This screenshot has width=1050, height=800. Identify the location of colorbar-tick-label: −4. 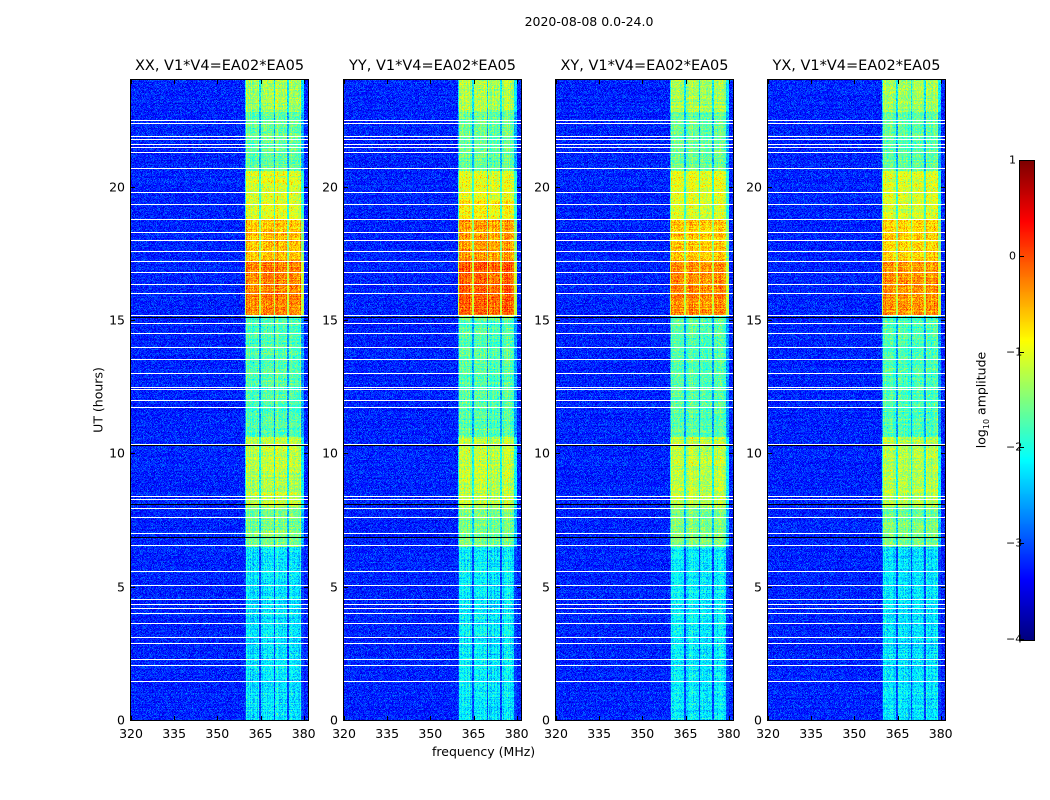
(1014, 639).